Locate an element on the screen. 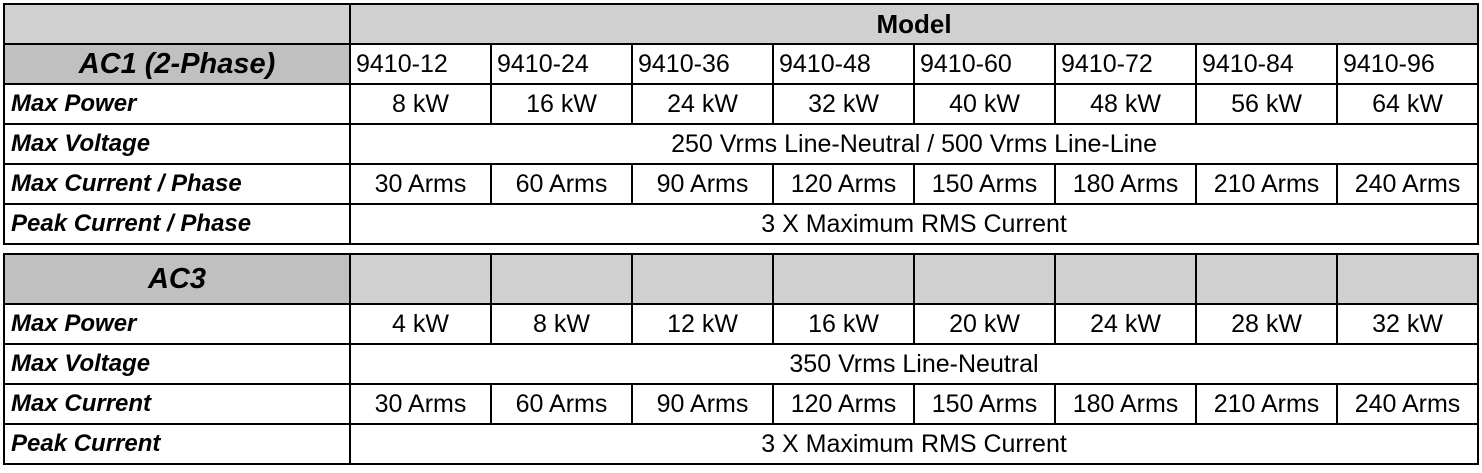 Image resolution: width=1482 pixels, height=473 pixels. ac3-max-voltage-row: Max Voltage 350 Vrms Line-Neutral is located at coordinates (741, 364).